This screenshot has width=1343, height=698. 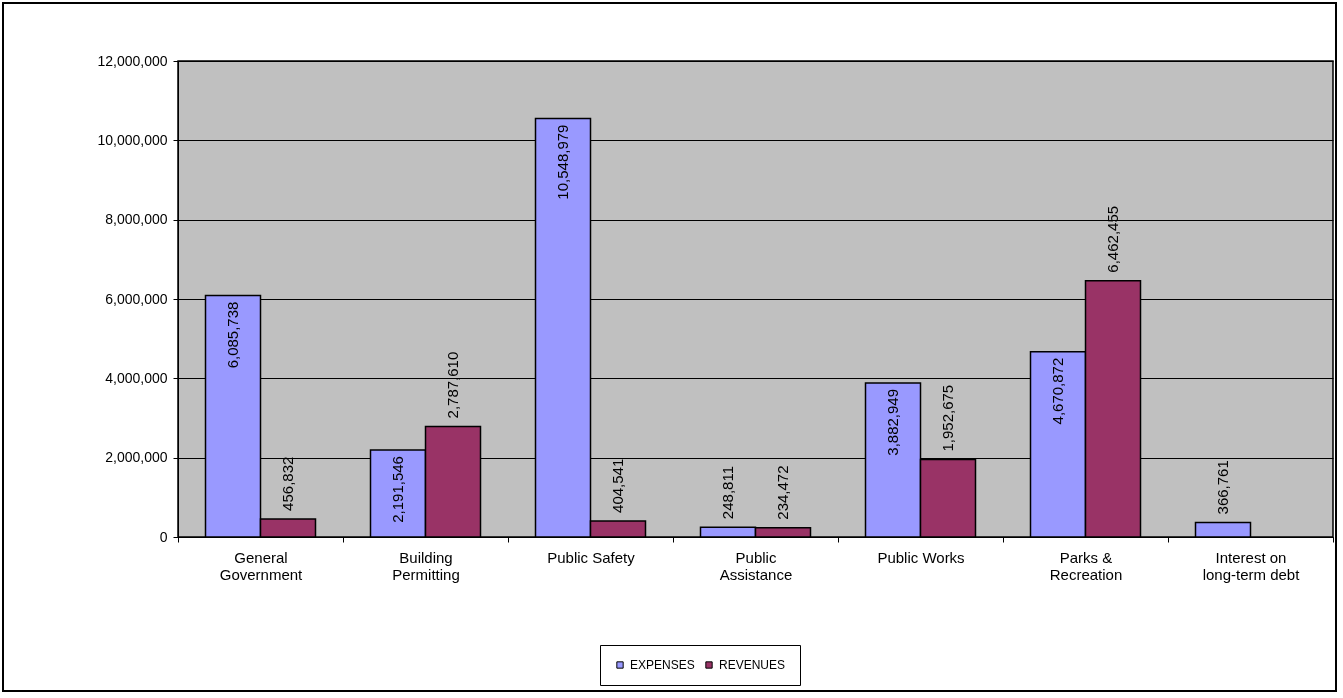 I want to click on data-label: 456,832, so click(x=287, y=483).